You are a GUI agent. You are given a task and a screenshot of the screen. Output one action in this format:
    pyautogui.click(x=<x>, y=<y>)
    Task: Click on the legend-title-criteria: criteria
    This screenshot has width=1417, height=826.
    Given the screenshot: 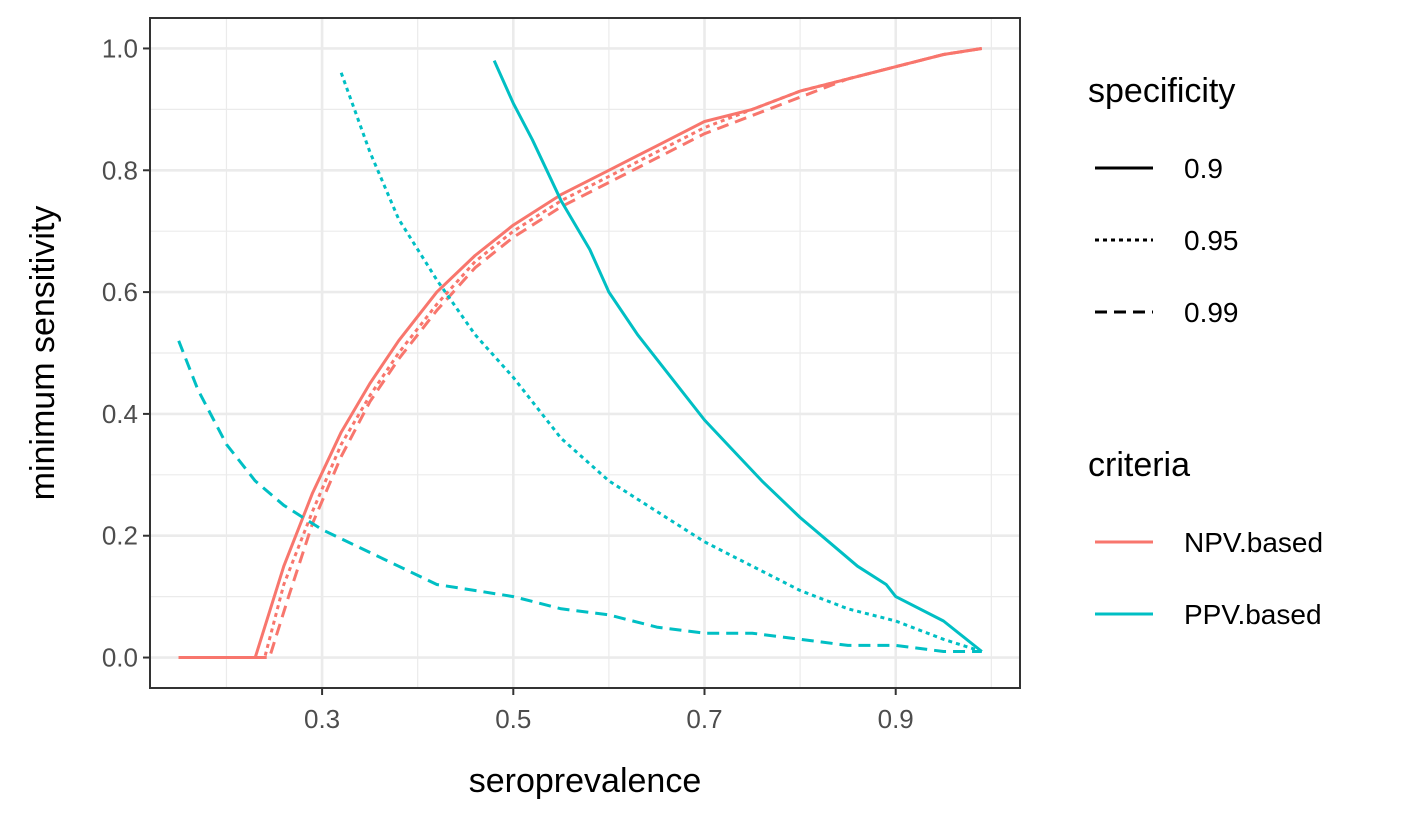 What is the action you would take?
    pyautogui.click(x=1139, y=465)
    